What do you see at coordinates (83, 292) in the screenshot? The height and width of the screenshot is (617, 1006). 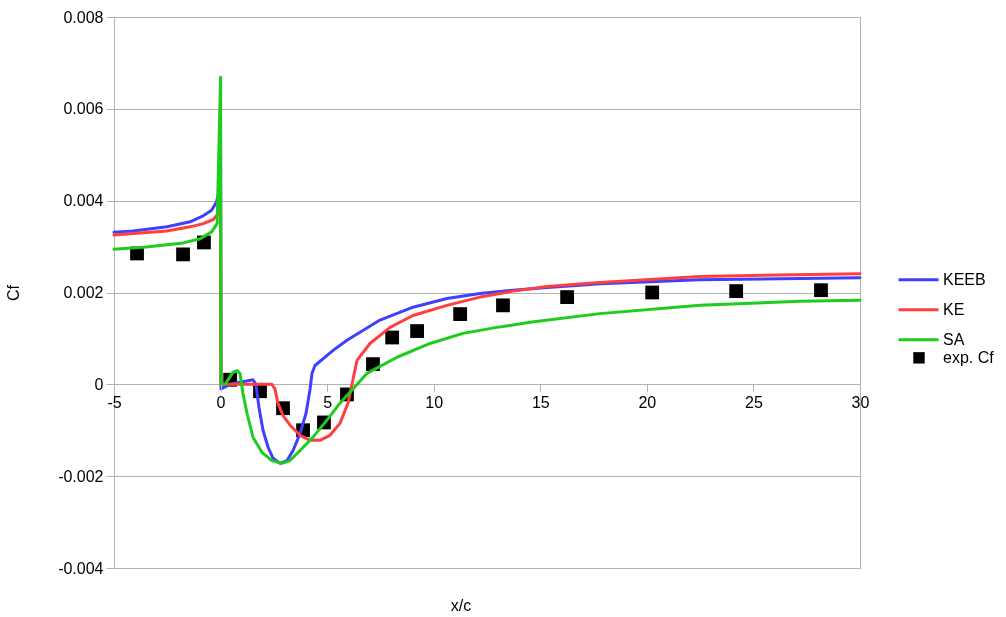 I see `y-tick-label: 0.002` at bounding box center [83, 292].